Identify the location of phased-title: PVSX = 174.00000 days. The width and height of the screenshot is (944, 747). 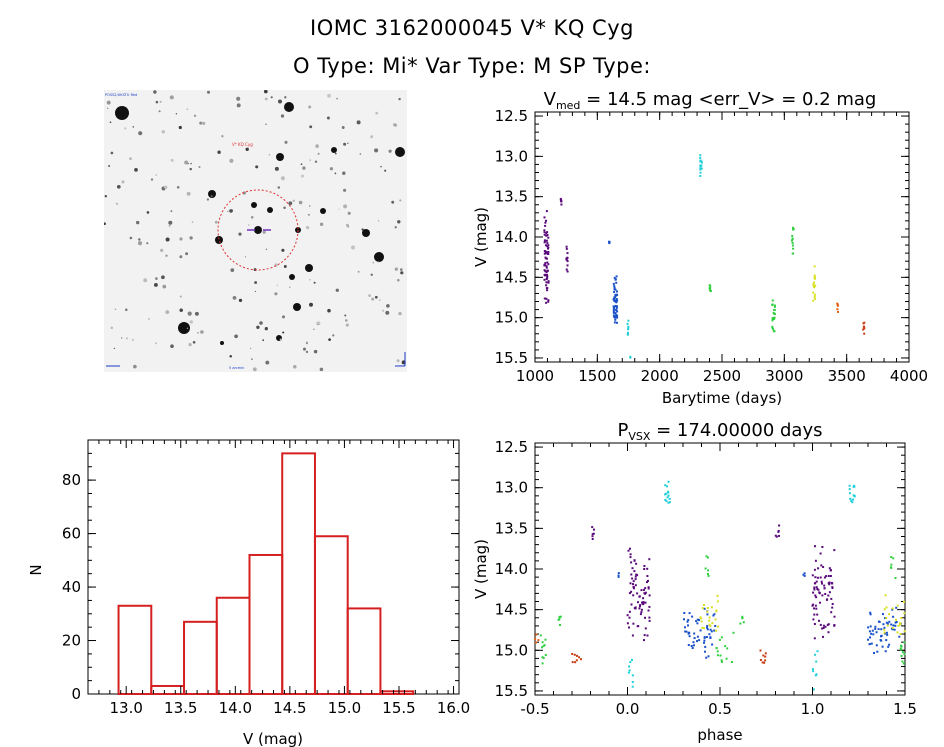
(720, 431).